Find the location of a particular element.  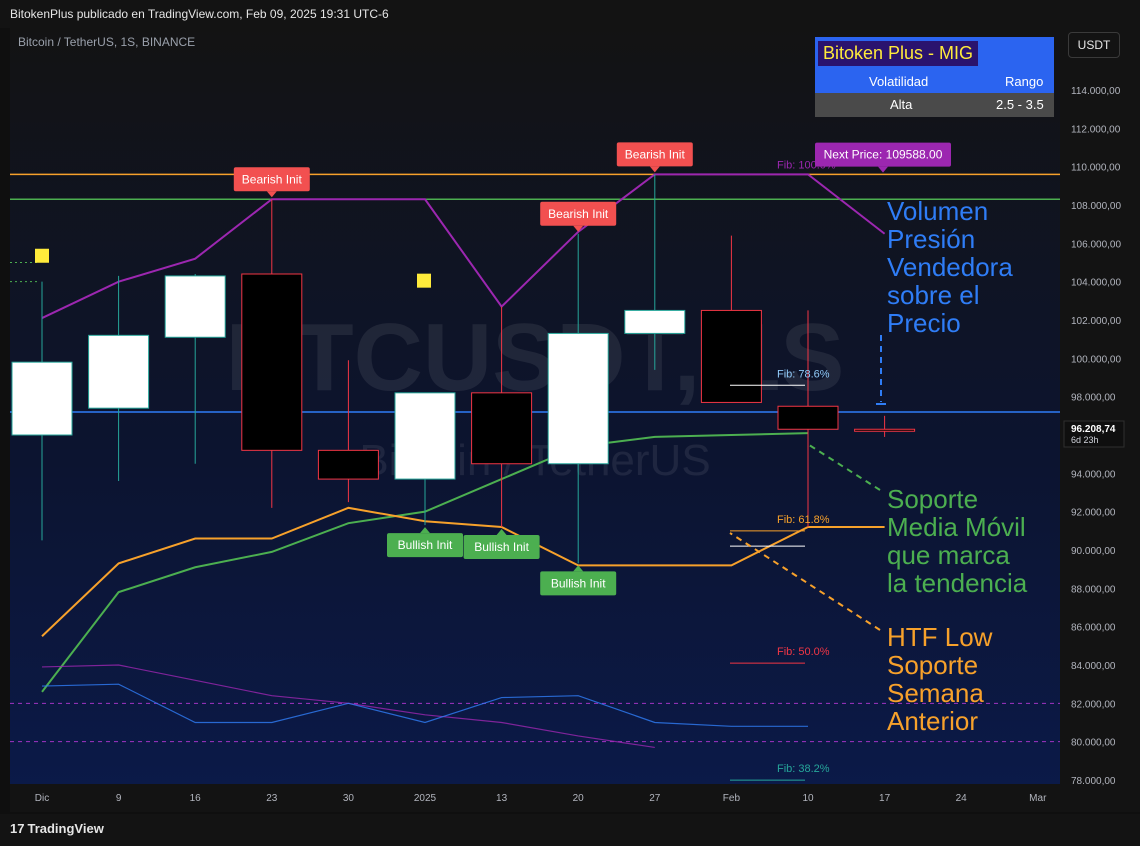

time-tick-label: 13 is located at coordinates (502, 798).